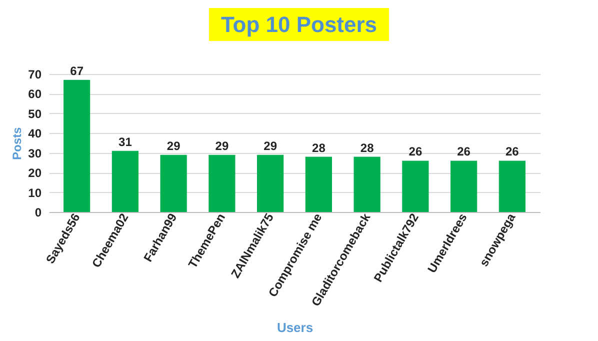 The image size is (598, 341). I want to click on y-tick-label: 60, so click(35, 94).